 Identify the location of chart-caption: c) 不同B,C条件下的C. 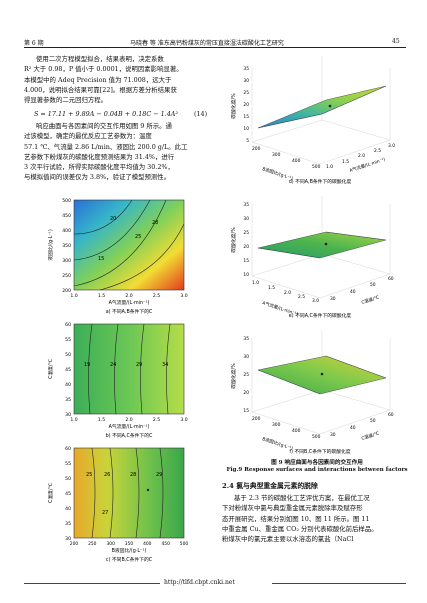
(129, 559).